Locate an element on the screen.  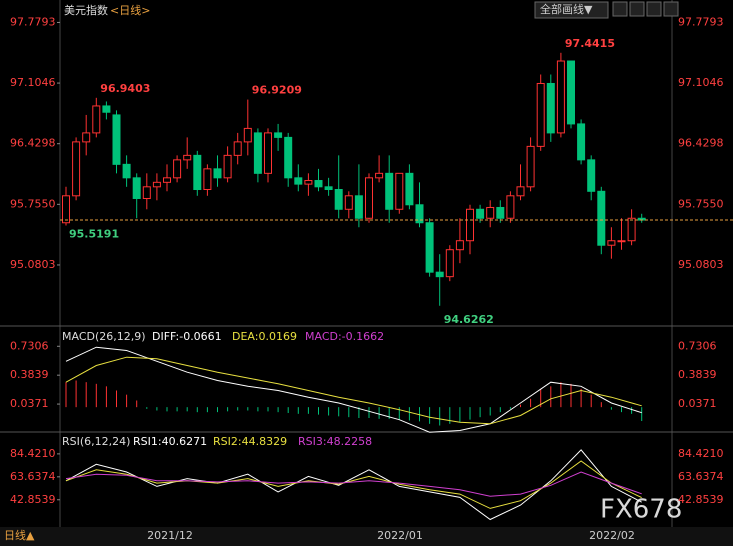
period: <日线> is located at coordinates (130, 10).